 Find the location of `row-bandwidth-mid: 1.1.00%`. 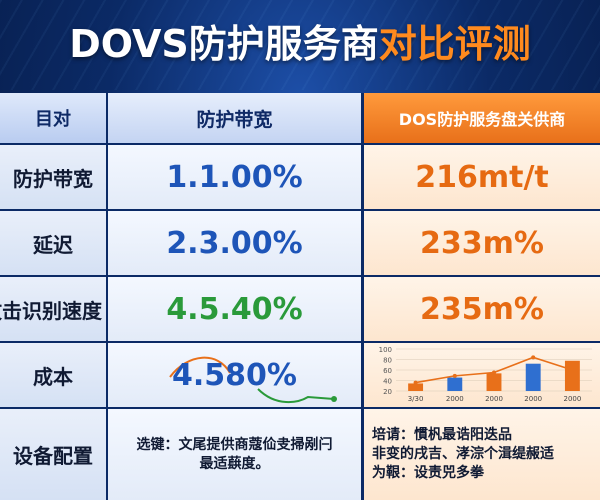

row-bandwidth-mid: 1.1.00% is located at coordinates (236, 178).